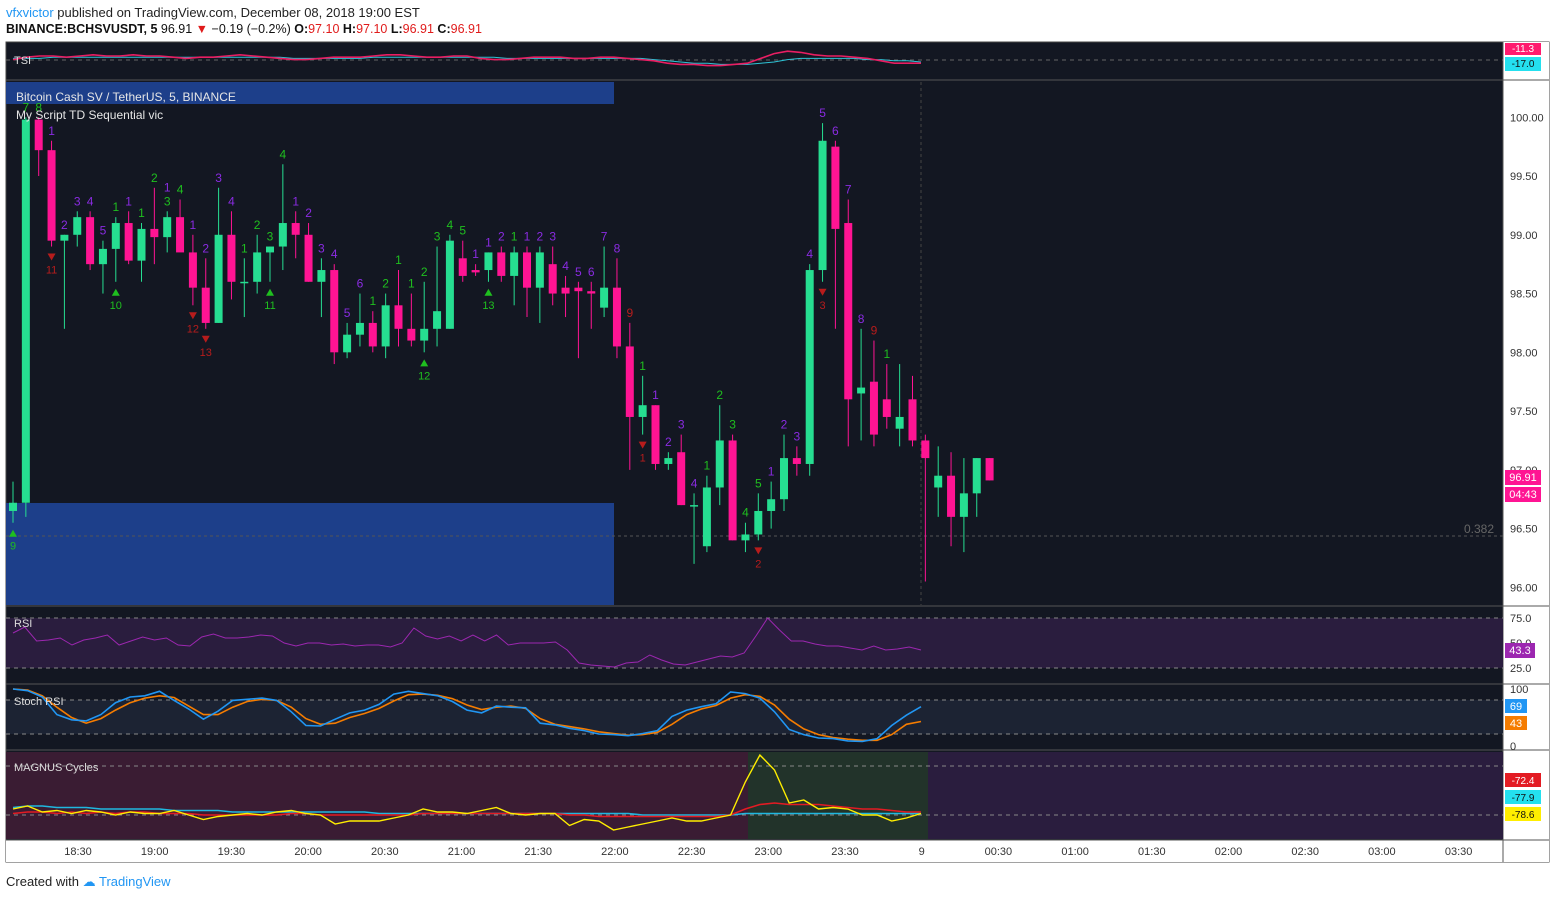 The image size is (1555, 899). I want to click on time-tick-label: 01:00, so click(1075, 852).